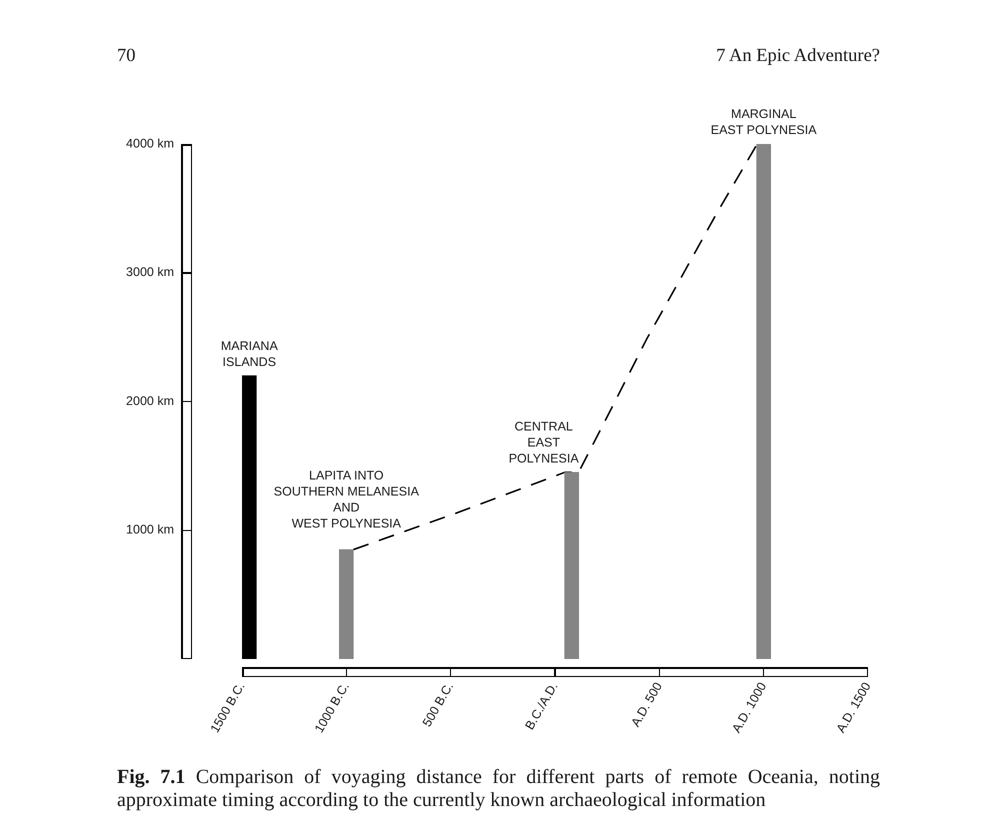 This screenshot has width=989, height=835. I want to click on caption: Fig. 7.1 Comparison of voyaging distance for different parts of remote Oceania, noting approximate timing according to the currently known archaeological information, so click(498, 789).